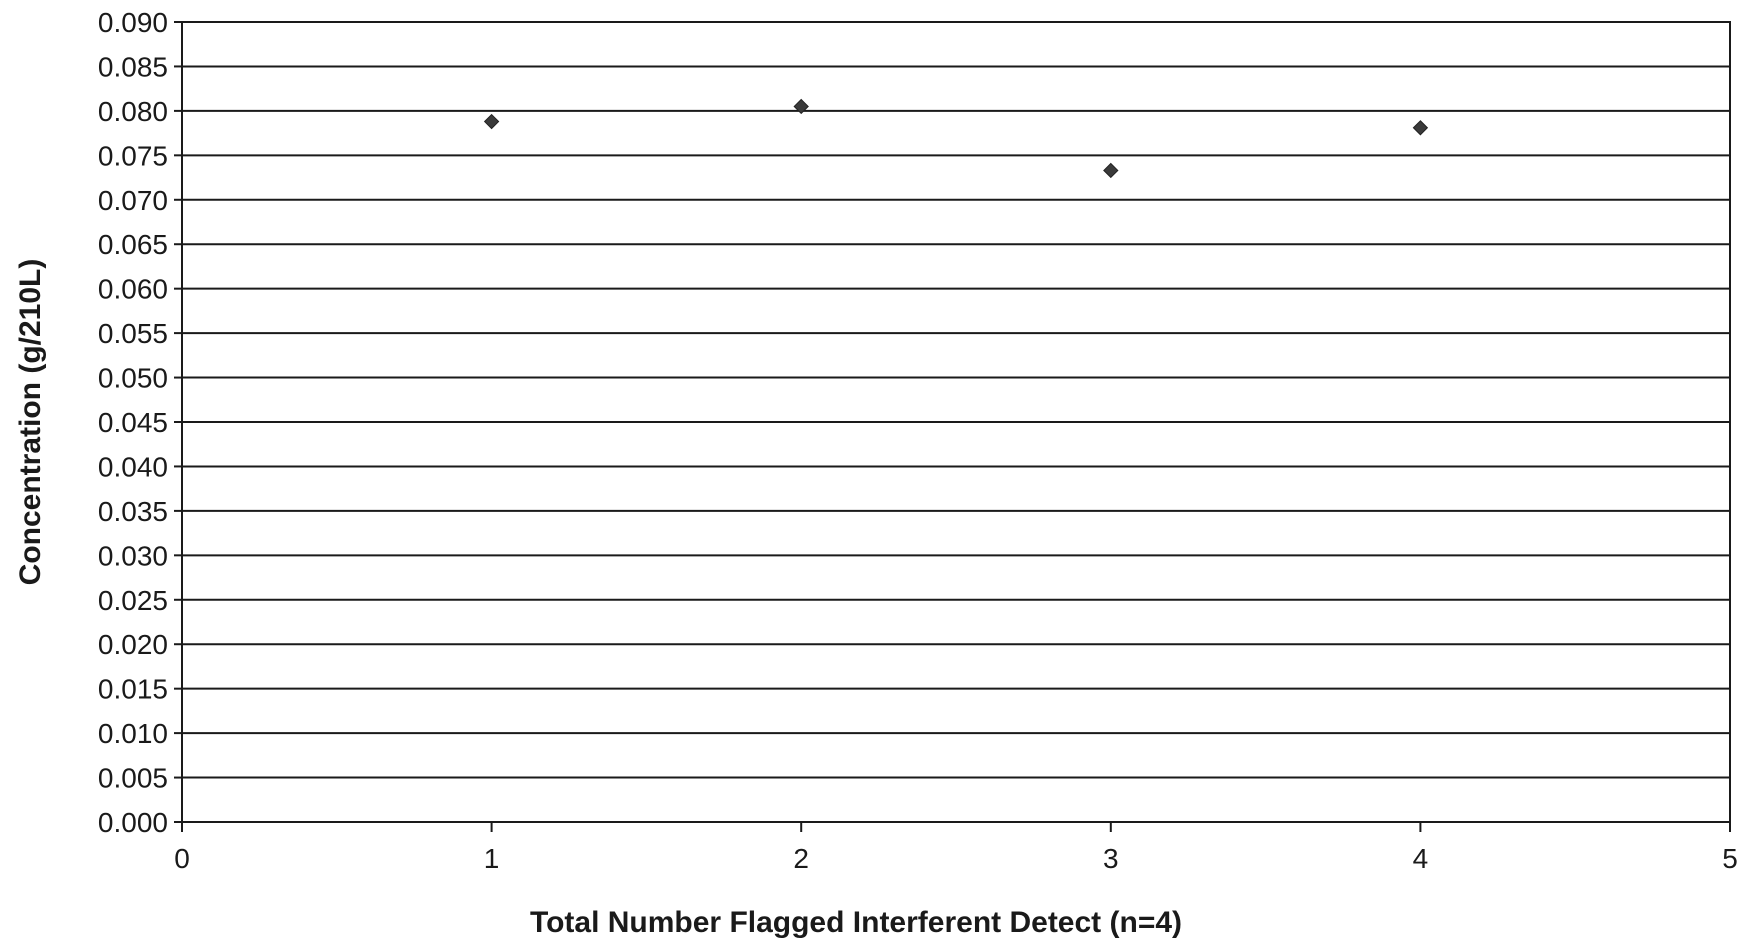 This screenshot has width=1752, height=943. I want to click on y-tick-label: 0.030, so click(133, 555).